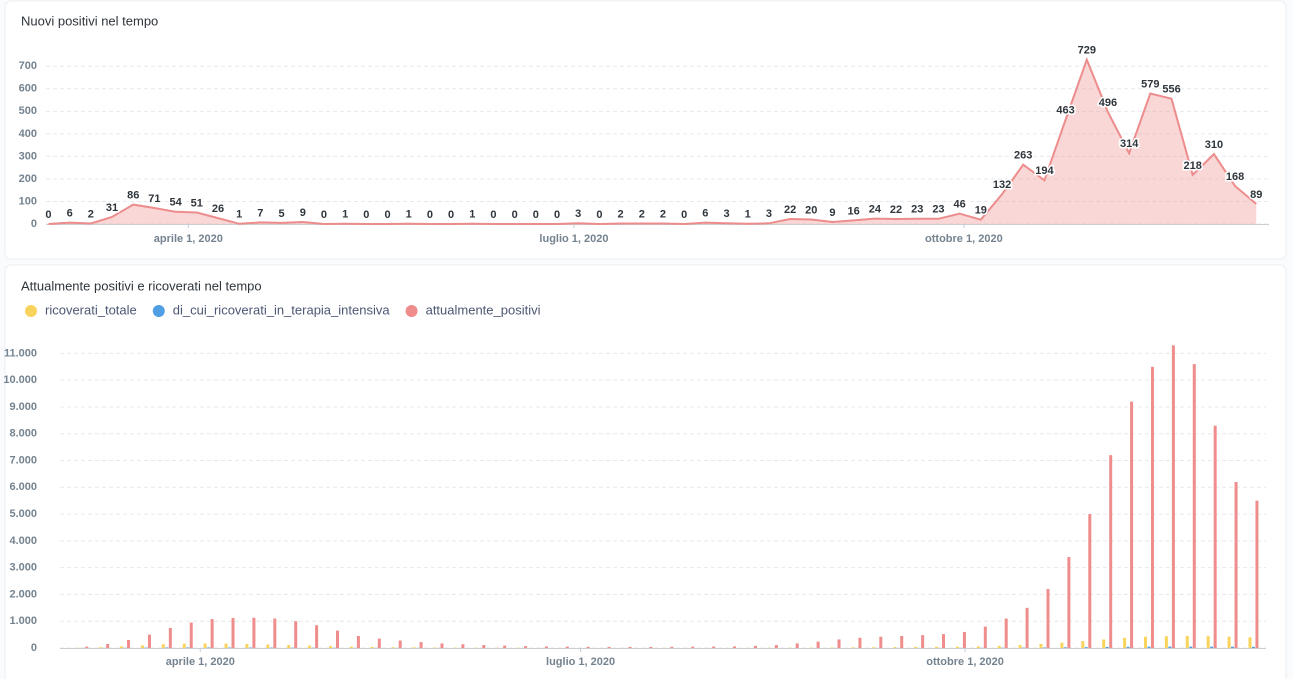 The height and width of the screenshot is (679, 1293). Describe the element at coordinates (769, 214) in the screenshot. I see `data-label: 3` at that location.